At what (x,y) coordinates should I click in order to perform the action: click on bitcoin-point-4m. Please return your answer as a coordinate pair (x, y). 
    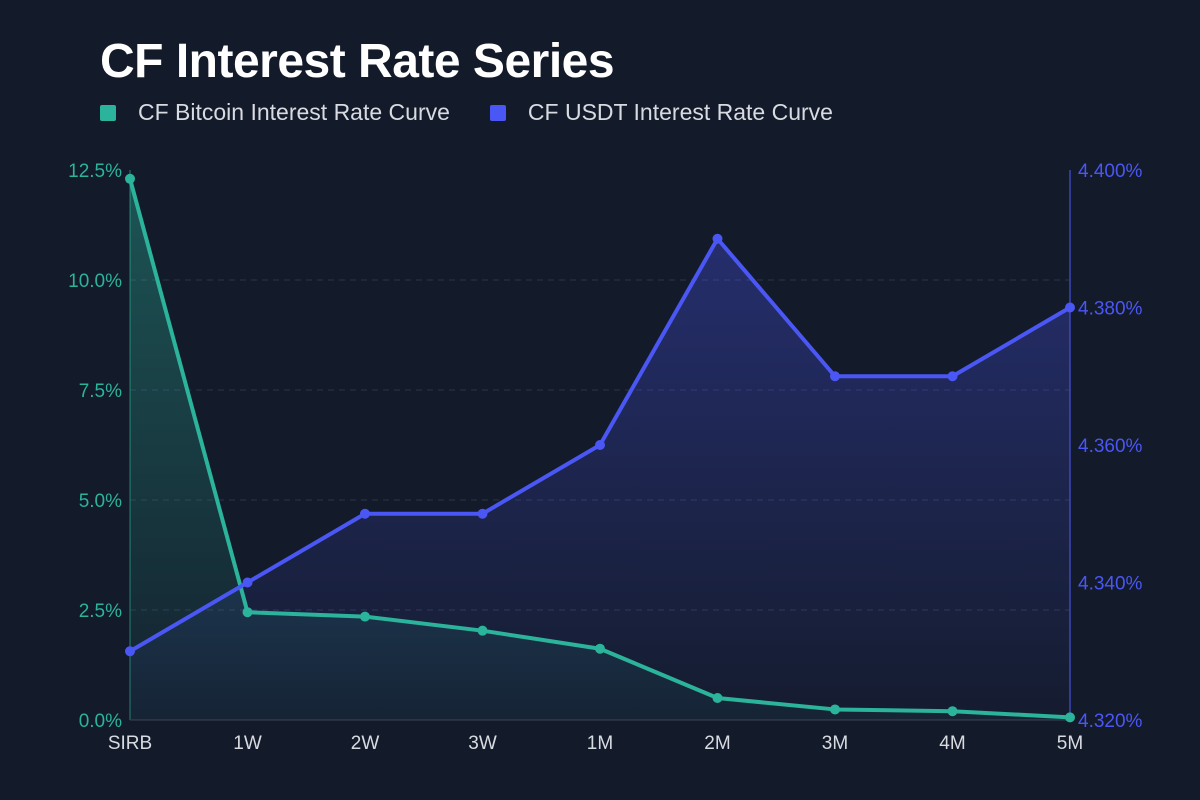
    Looking at the image, I should click on (952, 711).